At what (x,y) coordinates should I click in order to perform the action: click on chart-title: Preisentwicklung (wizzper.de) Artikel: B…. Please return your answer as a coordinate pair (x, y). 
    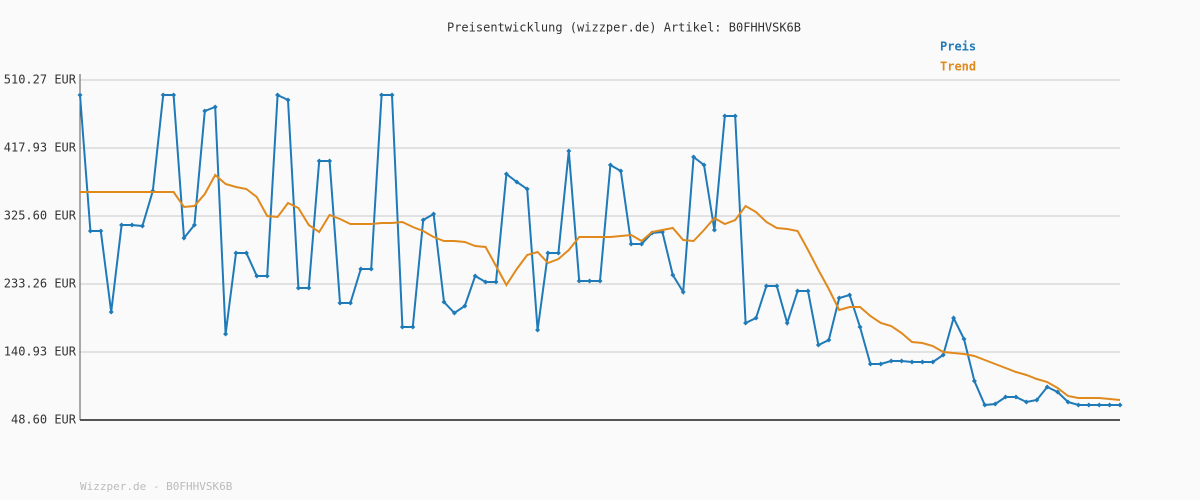
    Looking at the image, I should click on (624, 28).